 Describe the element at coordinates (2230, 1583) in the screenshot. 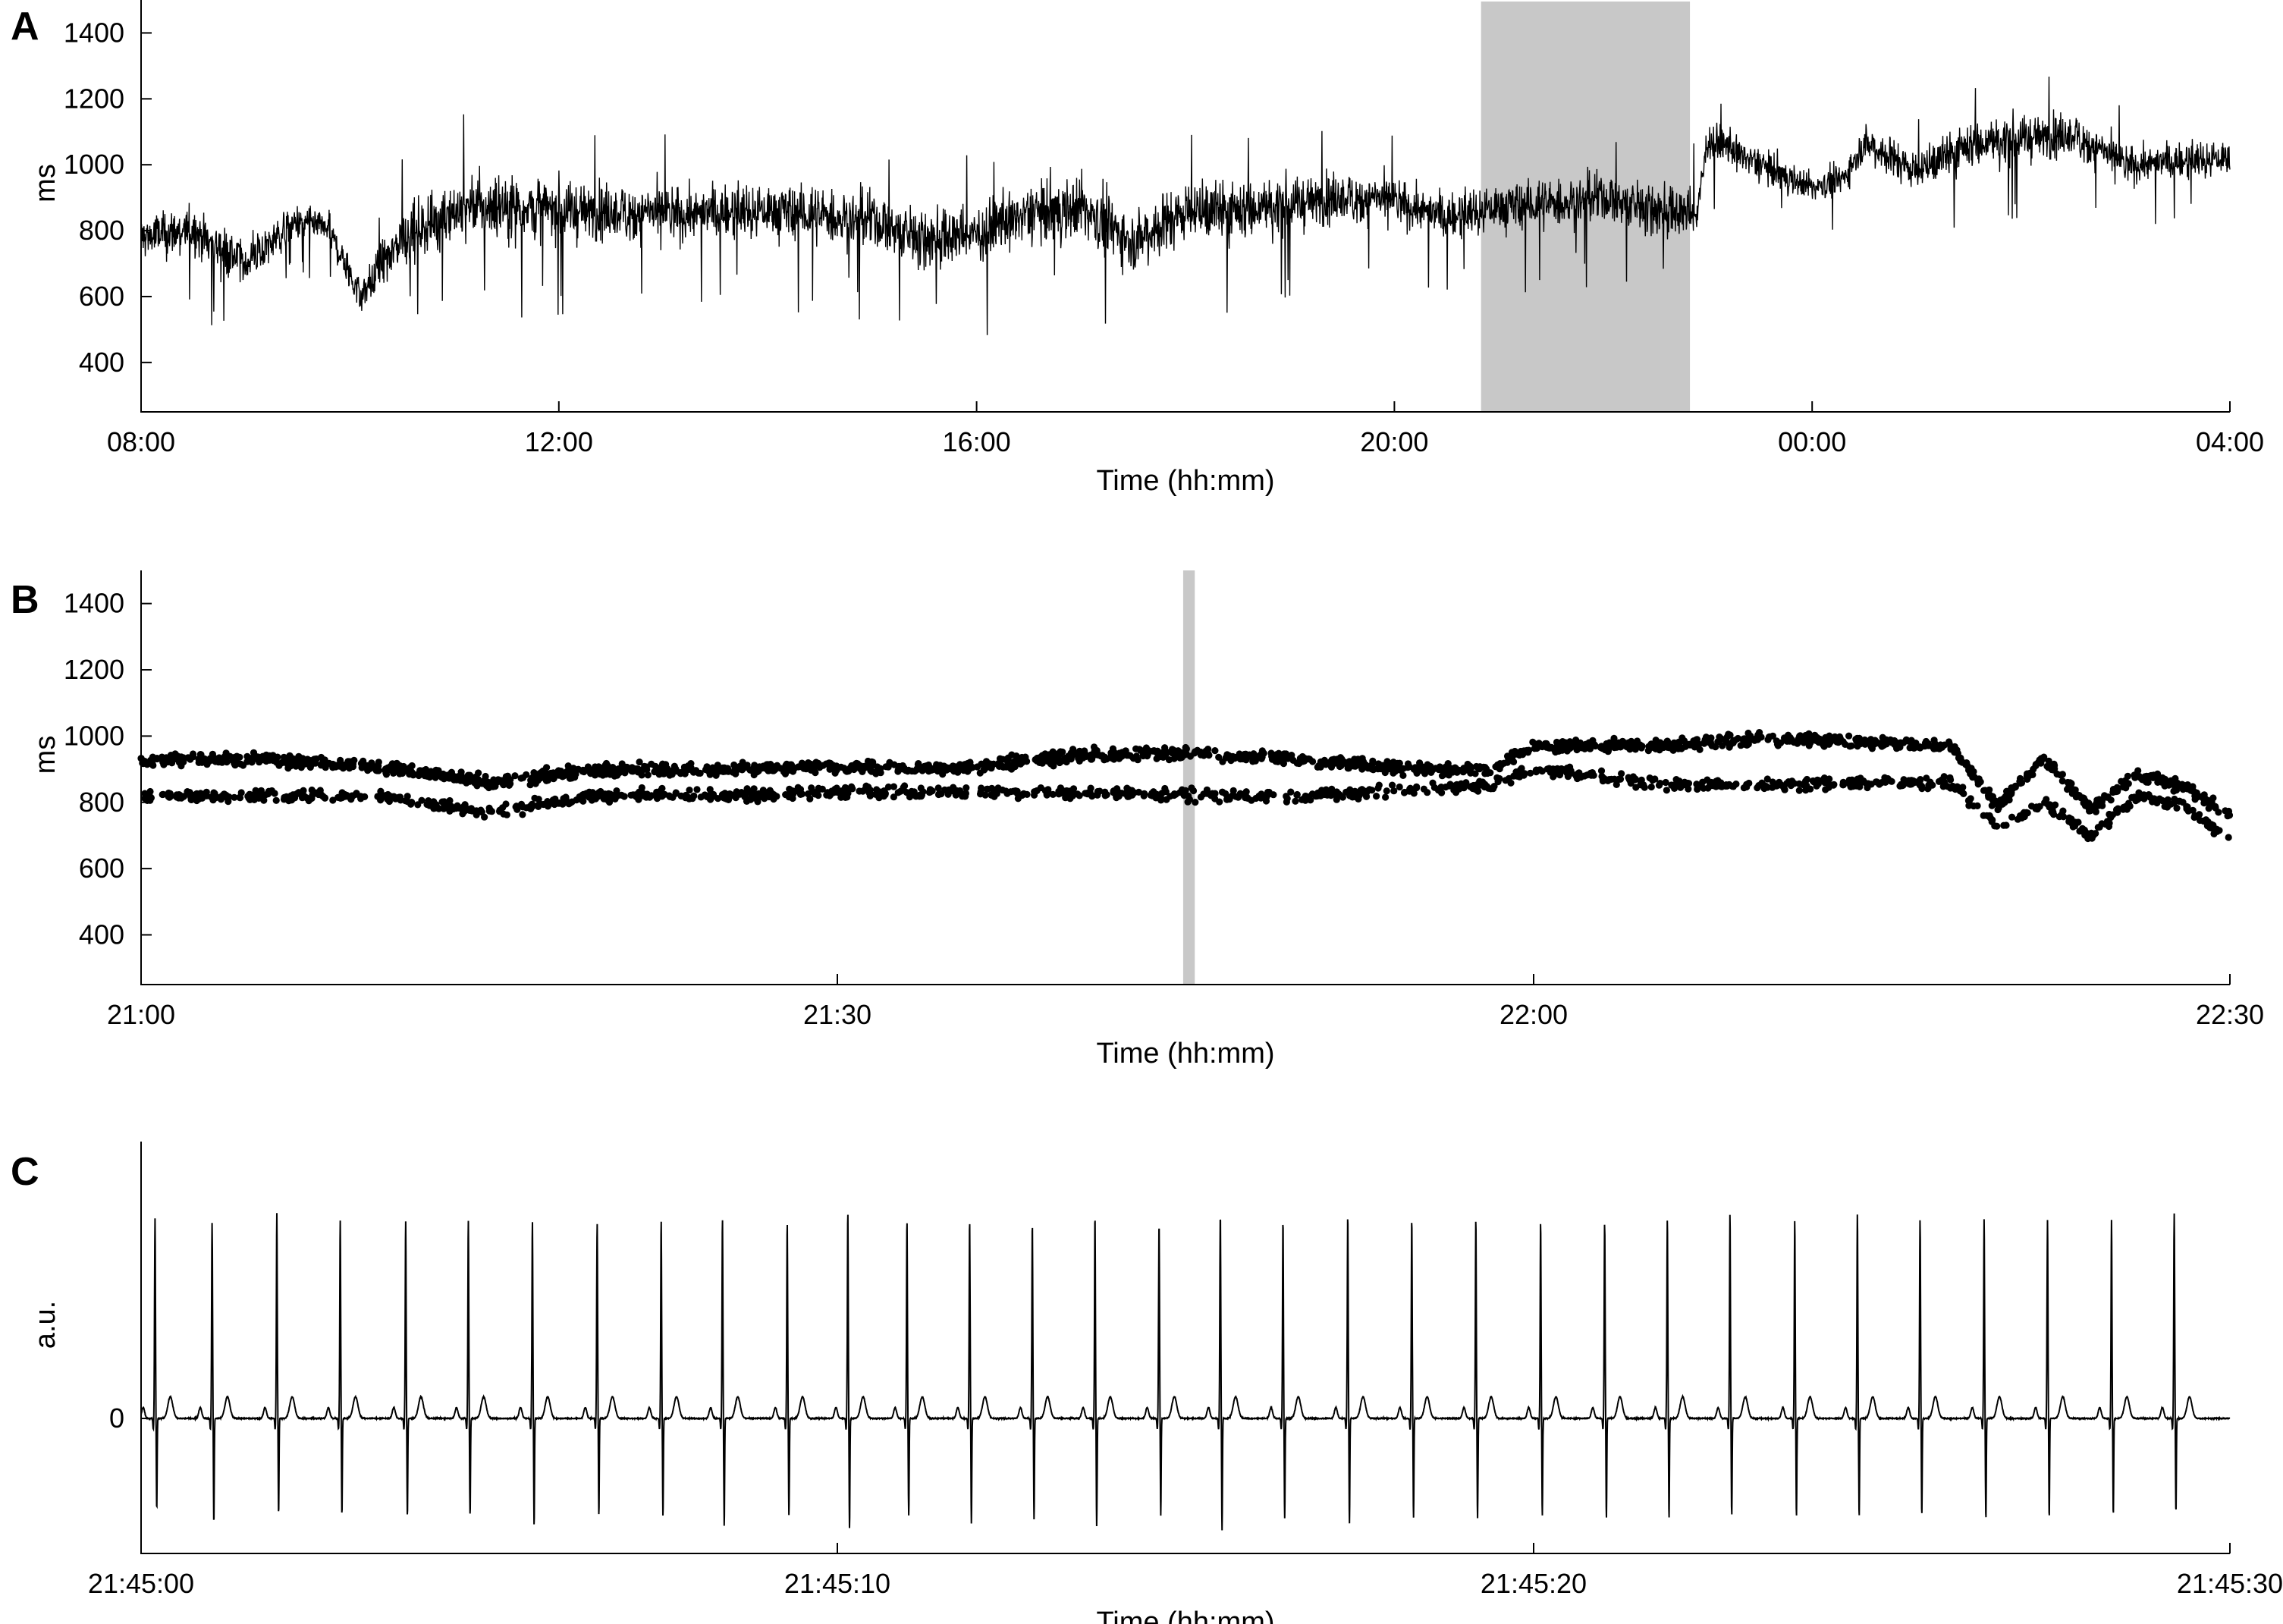

I see `panel-c-x-tick-label: 21:45:30` at that location.